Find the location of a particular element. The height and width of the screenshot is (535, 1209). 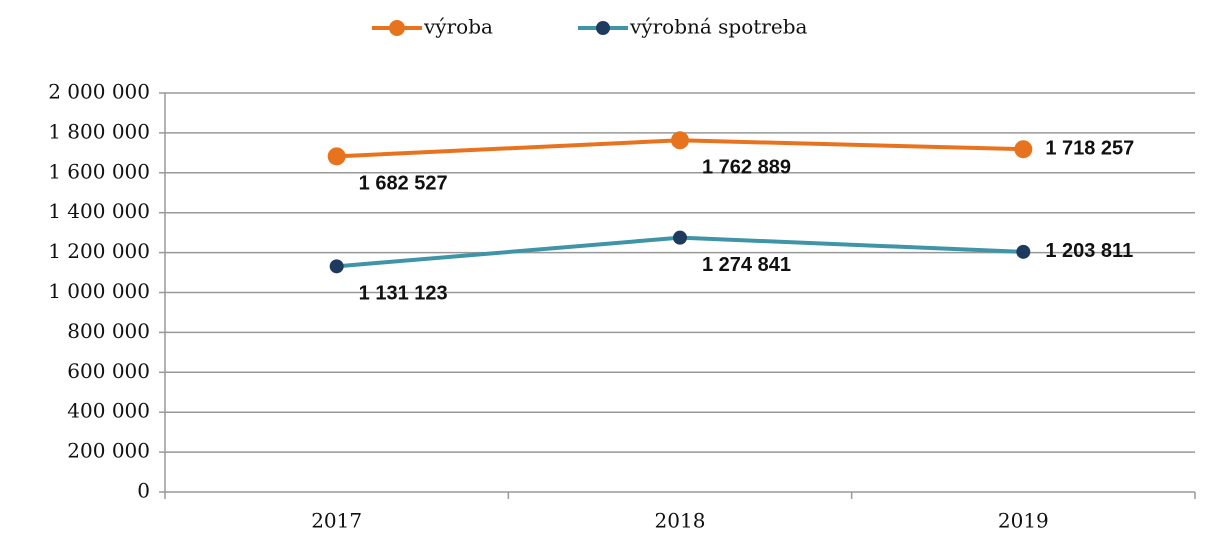

y-tick-label: 600 000 is located at coordinates (108, 371).